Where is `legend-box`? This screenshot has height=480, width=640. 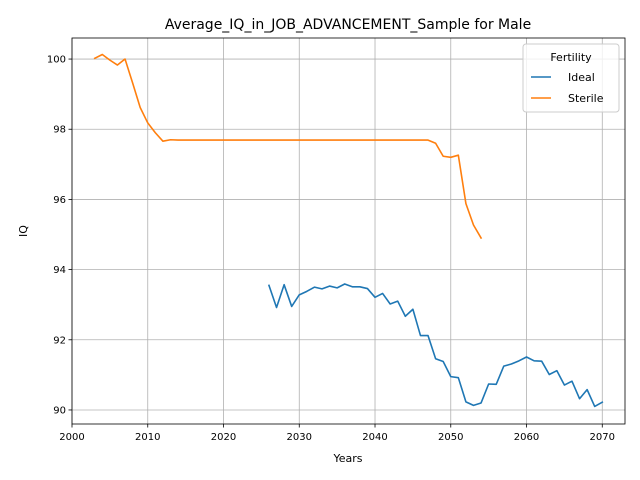
legend-box is located at coordinates (571, 78).